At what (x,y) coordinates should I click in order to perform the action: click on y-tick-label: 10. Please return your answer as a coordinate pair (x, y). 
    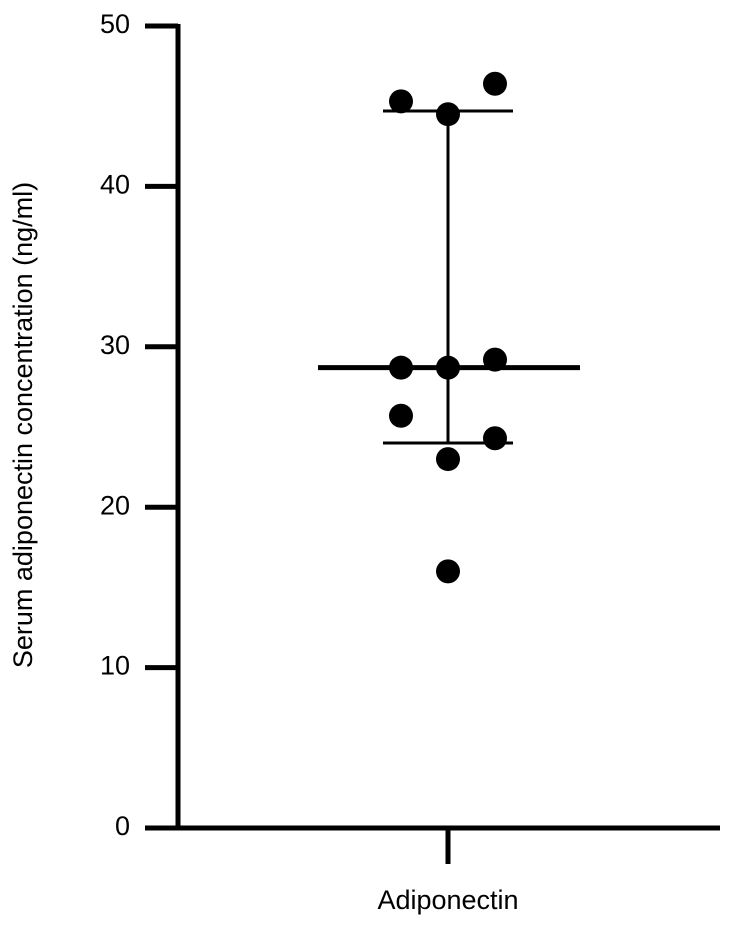
    Looking at the image, I should click on (115, 666).